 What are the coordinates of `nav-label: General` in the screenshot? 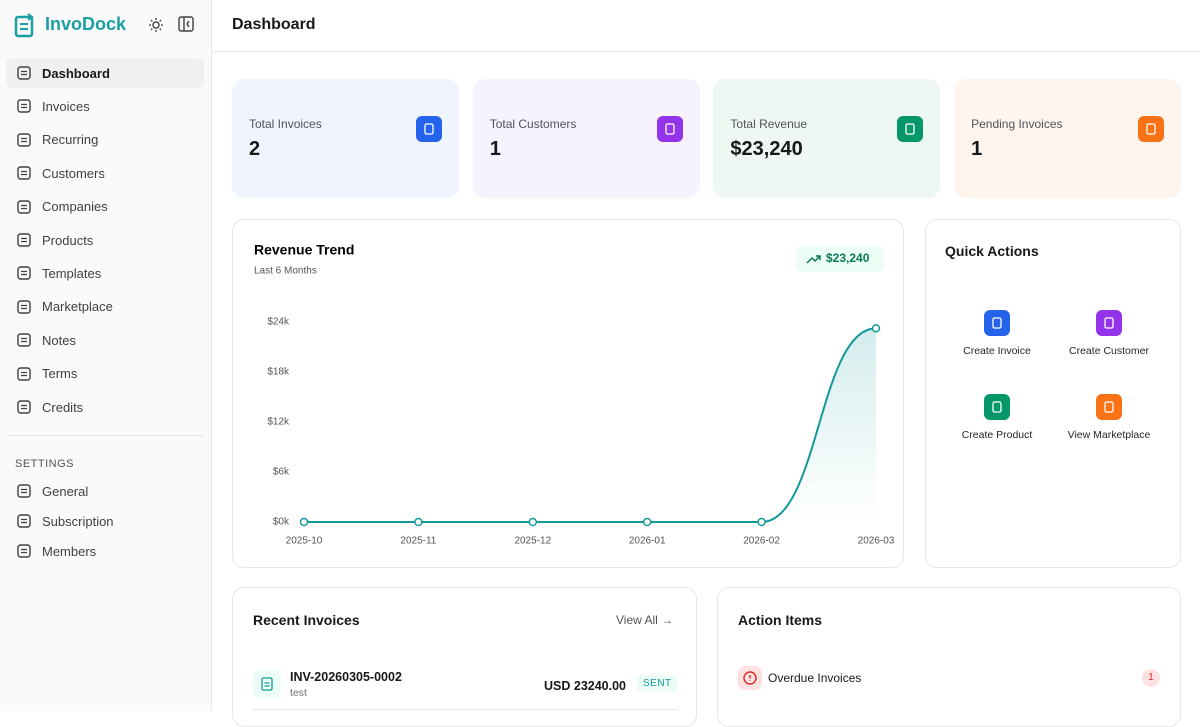 It's located at (65, 491).